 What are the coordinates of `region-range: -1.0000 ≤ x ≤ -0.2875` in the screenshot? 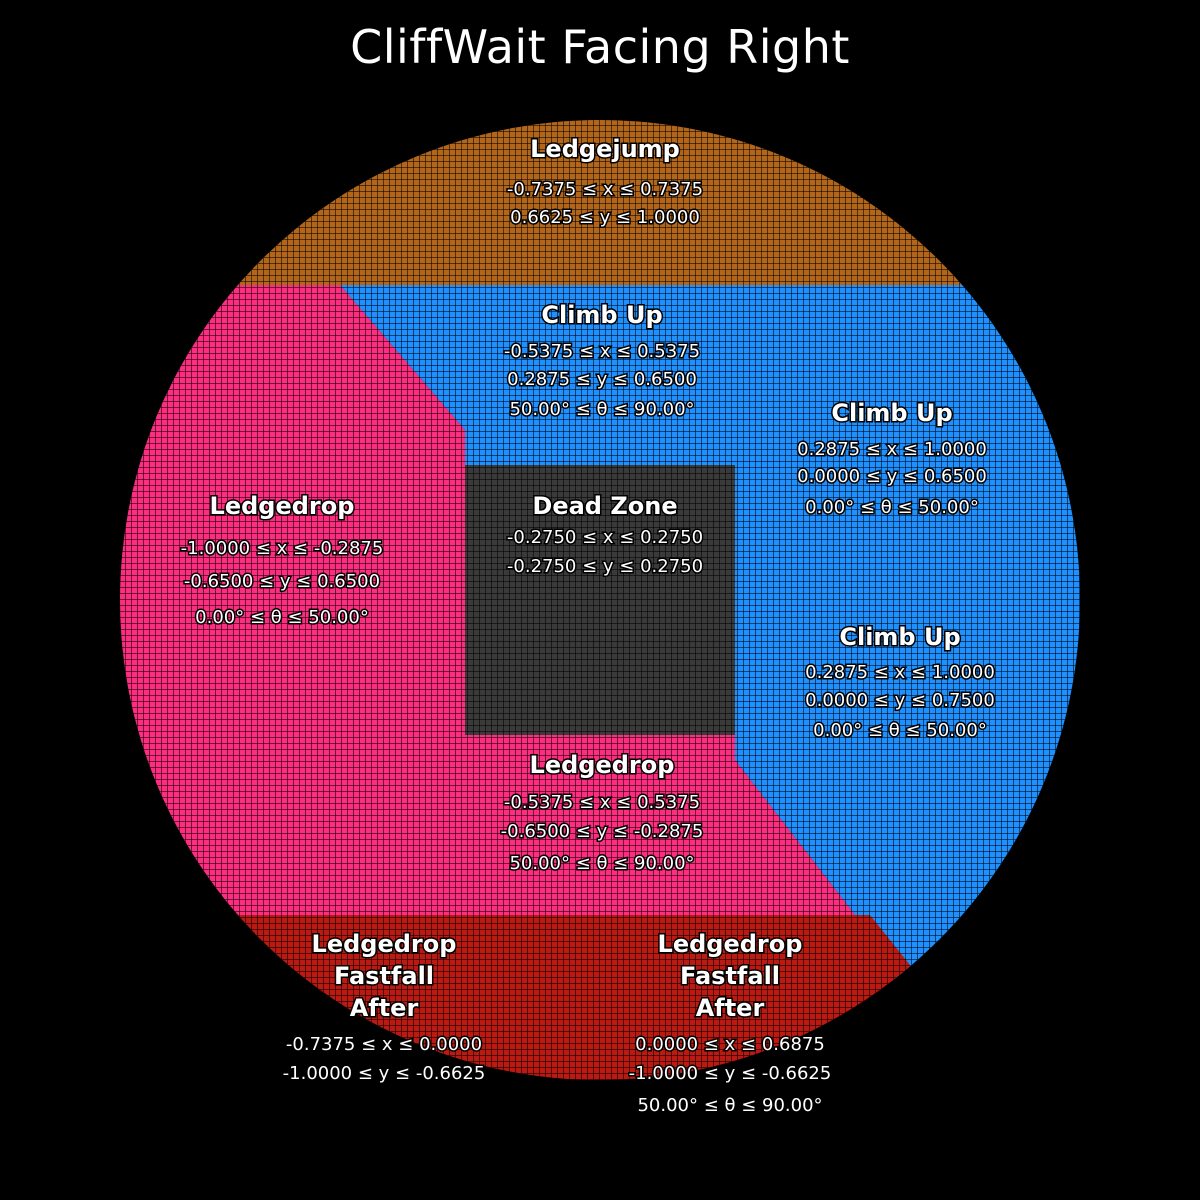 It's located at (282, 548).